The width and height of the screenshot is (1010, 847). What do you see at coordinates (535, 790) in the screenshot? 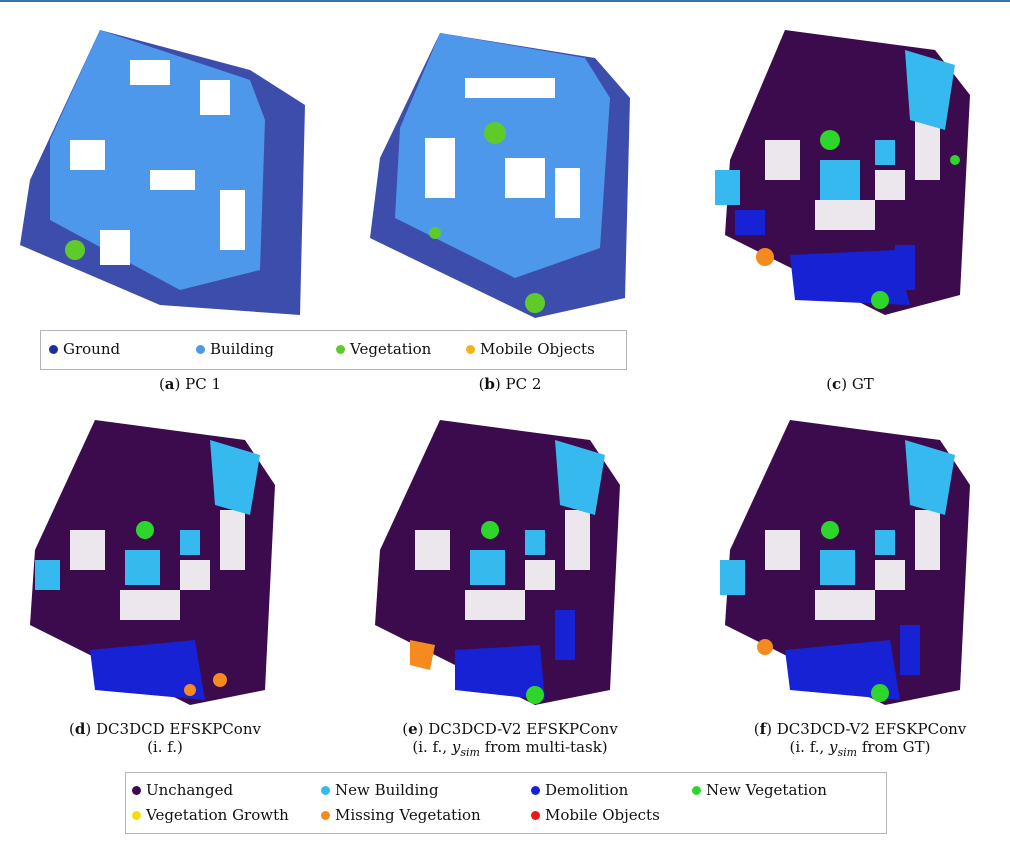
I see `demolition-dot-icon` at bounding box center [535, 790].